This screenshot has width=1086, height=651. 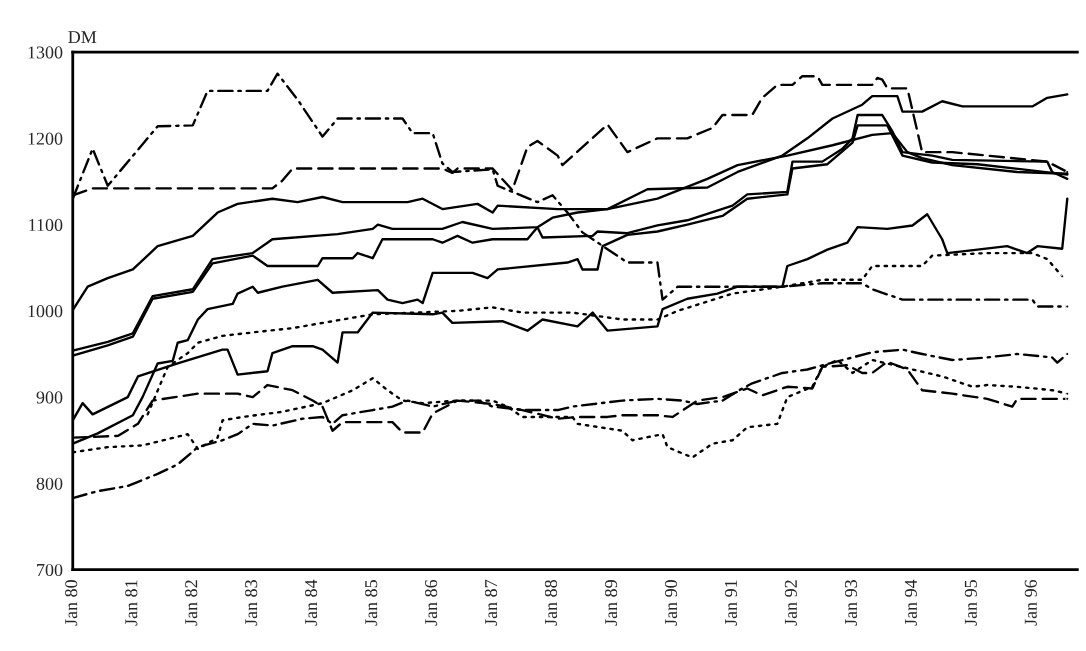 What do you see at coordinates (49, 483) in the screenshot?
I see `y-tick-label: 800` at bounding box center [49, 483].